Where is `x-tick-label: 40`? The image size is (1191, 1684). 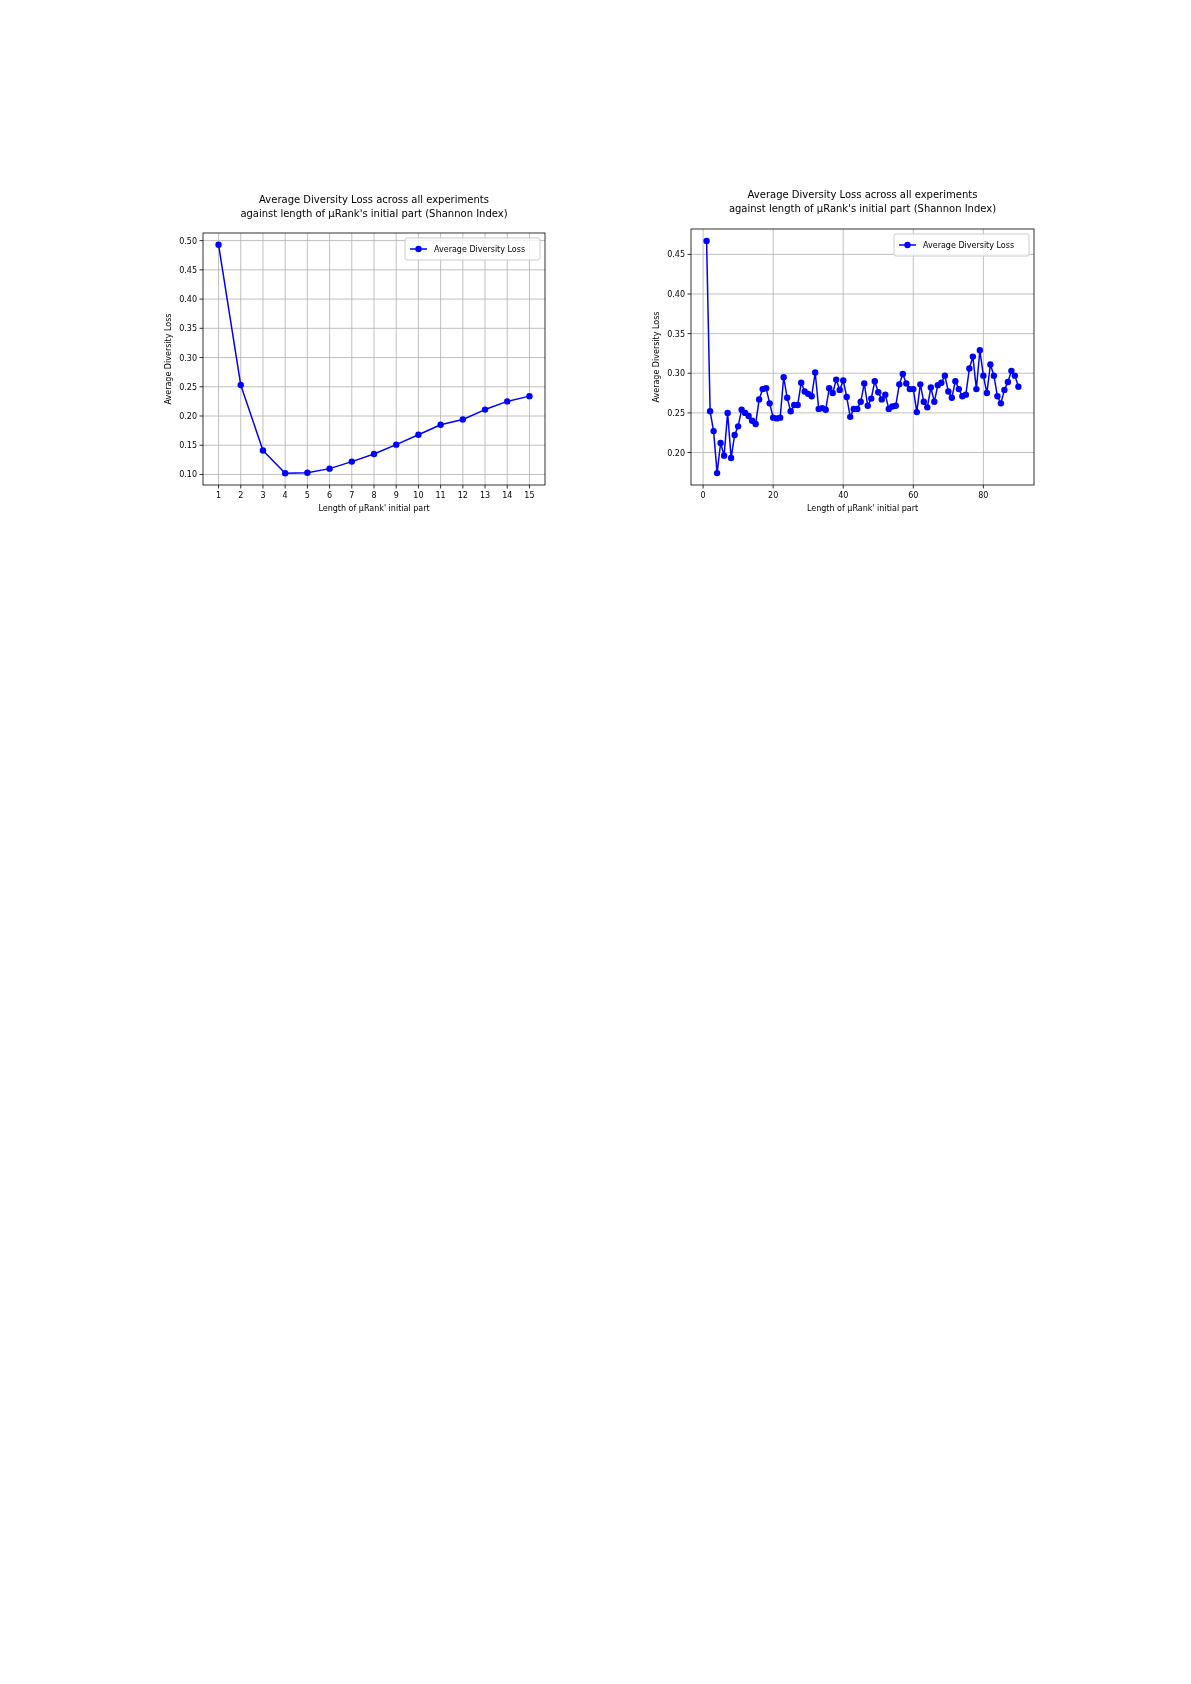
x-tick-label: 40 is located at coordinates (843, 495).